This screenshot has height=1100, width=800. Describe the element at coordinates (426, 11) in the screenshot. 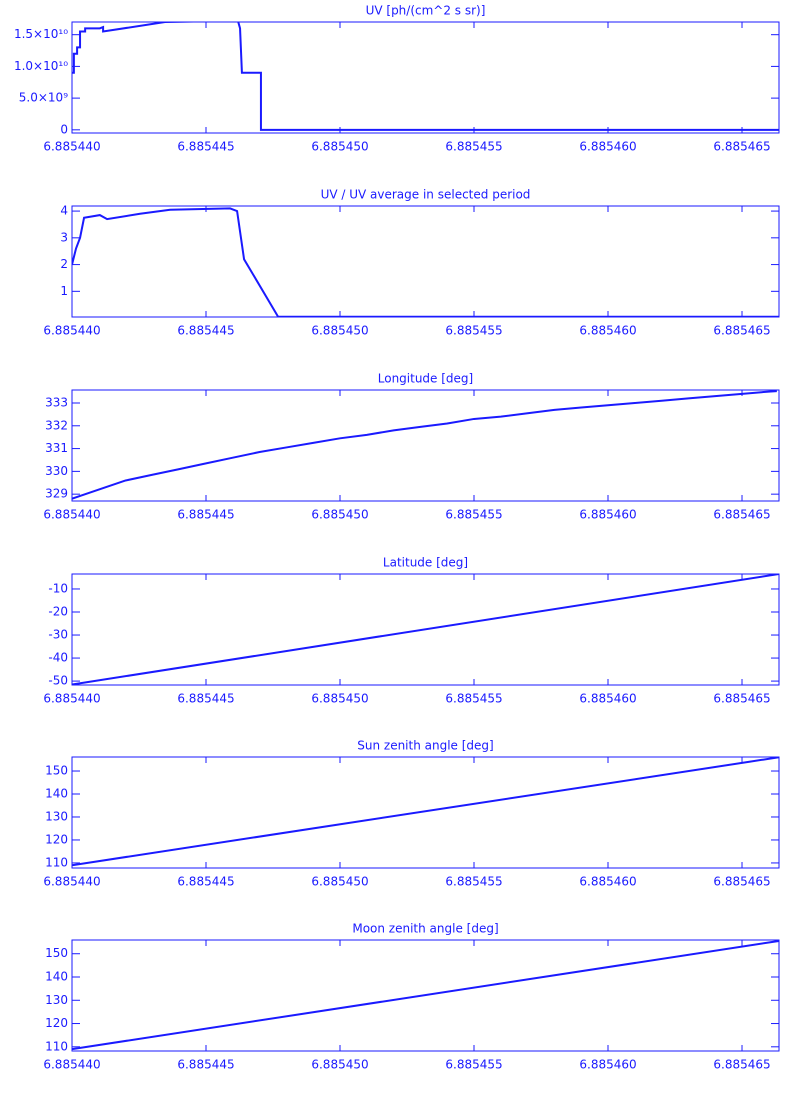

I see `panel-title: UV [ph/(cm^2 s sr)]` at that location.